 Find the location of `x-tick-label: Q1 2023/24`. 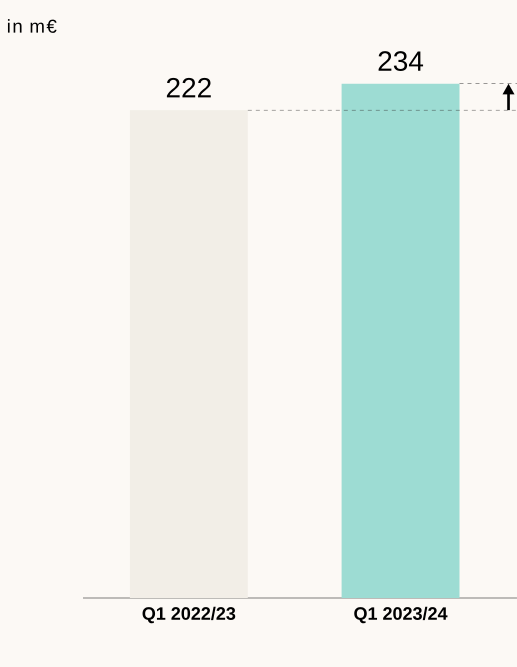

x-tick-label: Q1 2023/24 is located at coordinates (401, 615).